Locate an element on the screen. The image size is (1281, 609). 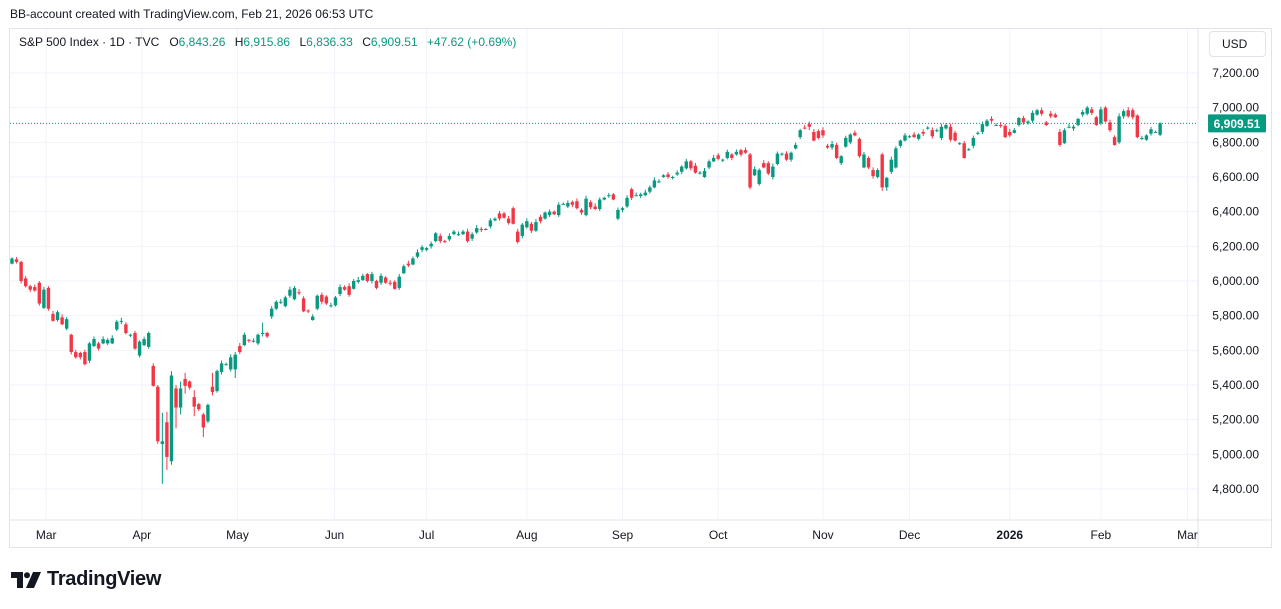
price-tick-label: 4,800.00 is located at coordinates (1235, 489).